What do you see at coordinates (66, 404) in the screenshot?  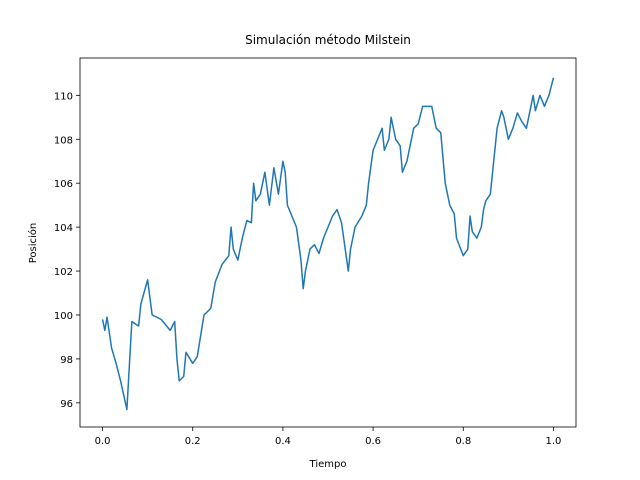 I see `y-tick-label: 96` at bounding box center [66, 404].